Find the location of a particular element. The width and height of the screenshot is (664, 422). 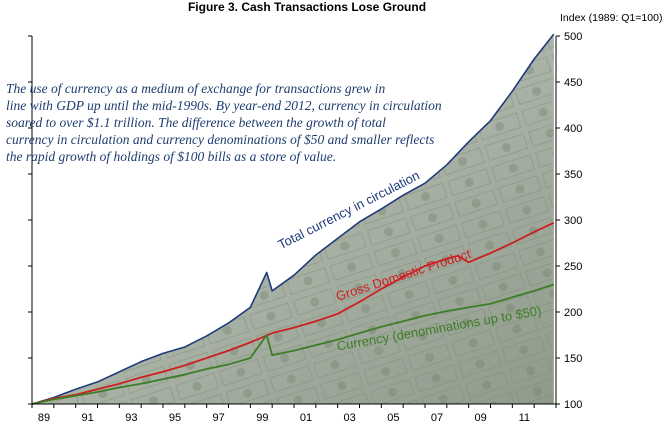

x-tick-label: 07 is located at coordinates (437, 417).